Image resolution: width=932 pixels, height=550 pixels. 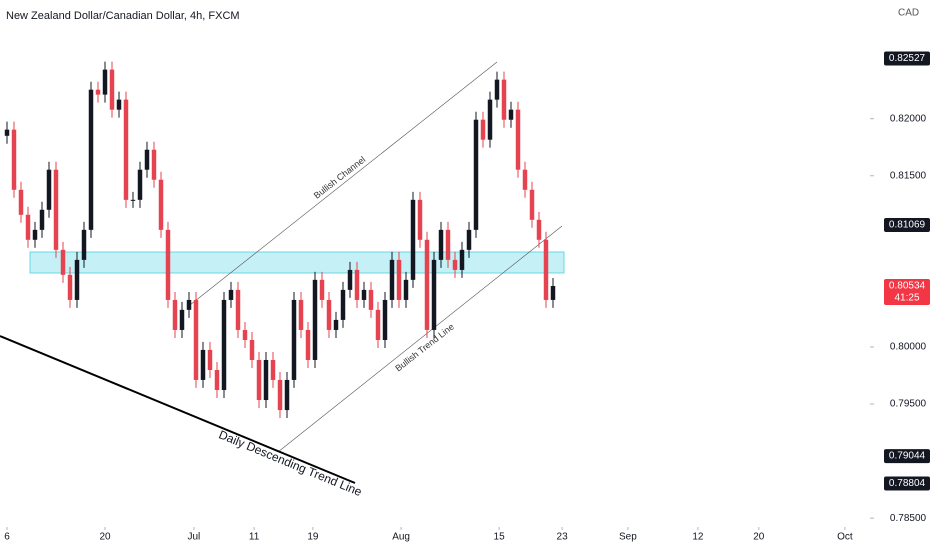 What do you see at coordinates (908, 118) in the screenshot?
I see `y-tick-label: 0.82000` at bounding box center [908, 118].